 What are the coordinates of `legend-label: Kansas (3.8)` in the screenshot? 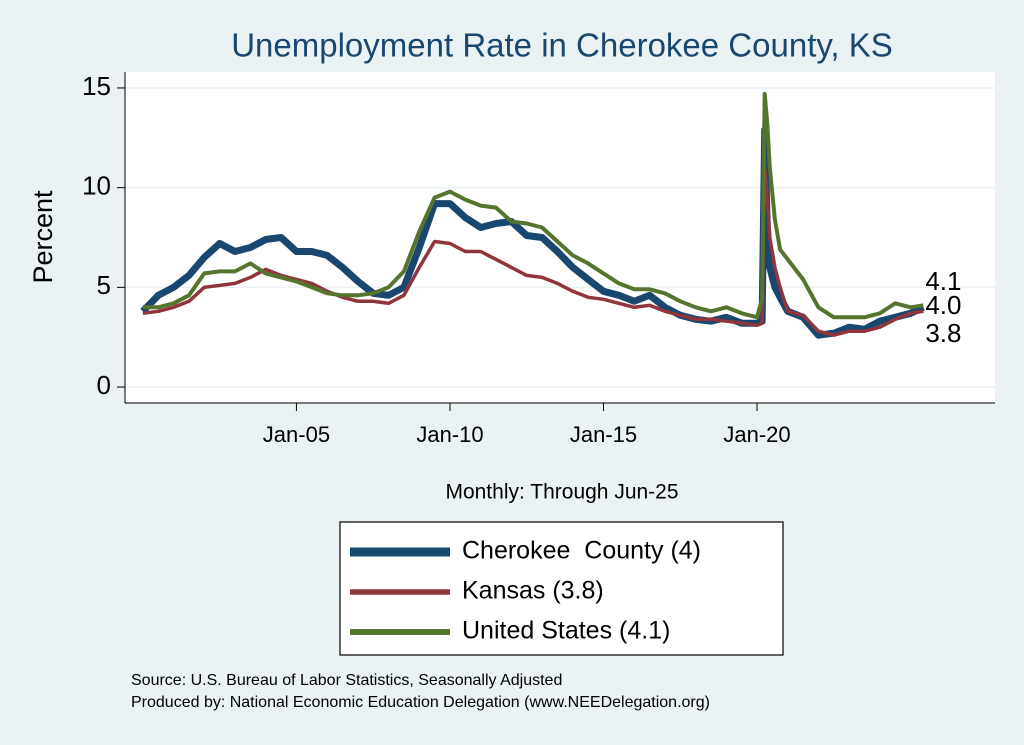 It's located at (533, 591).